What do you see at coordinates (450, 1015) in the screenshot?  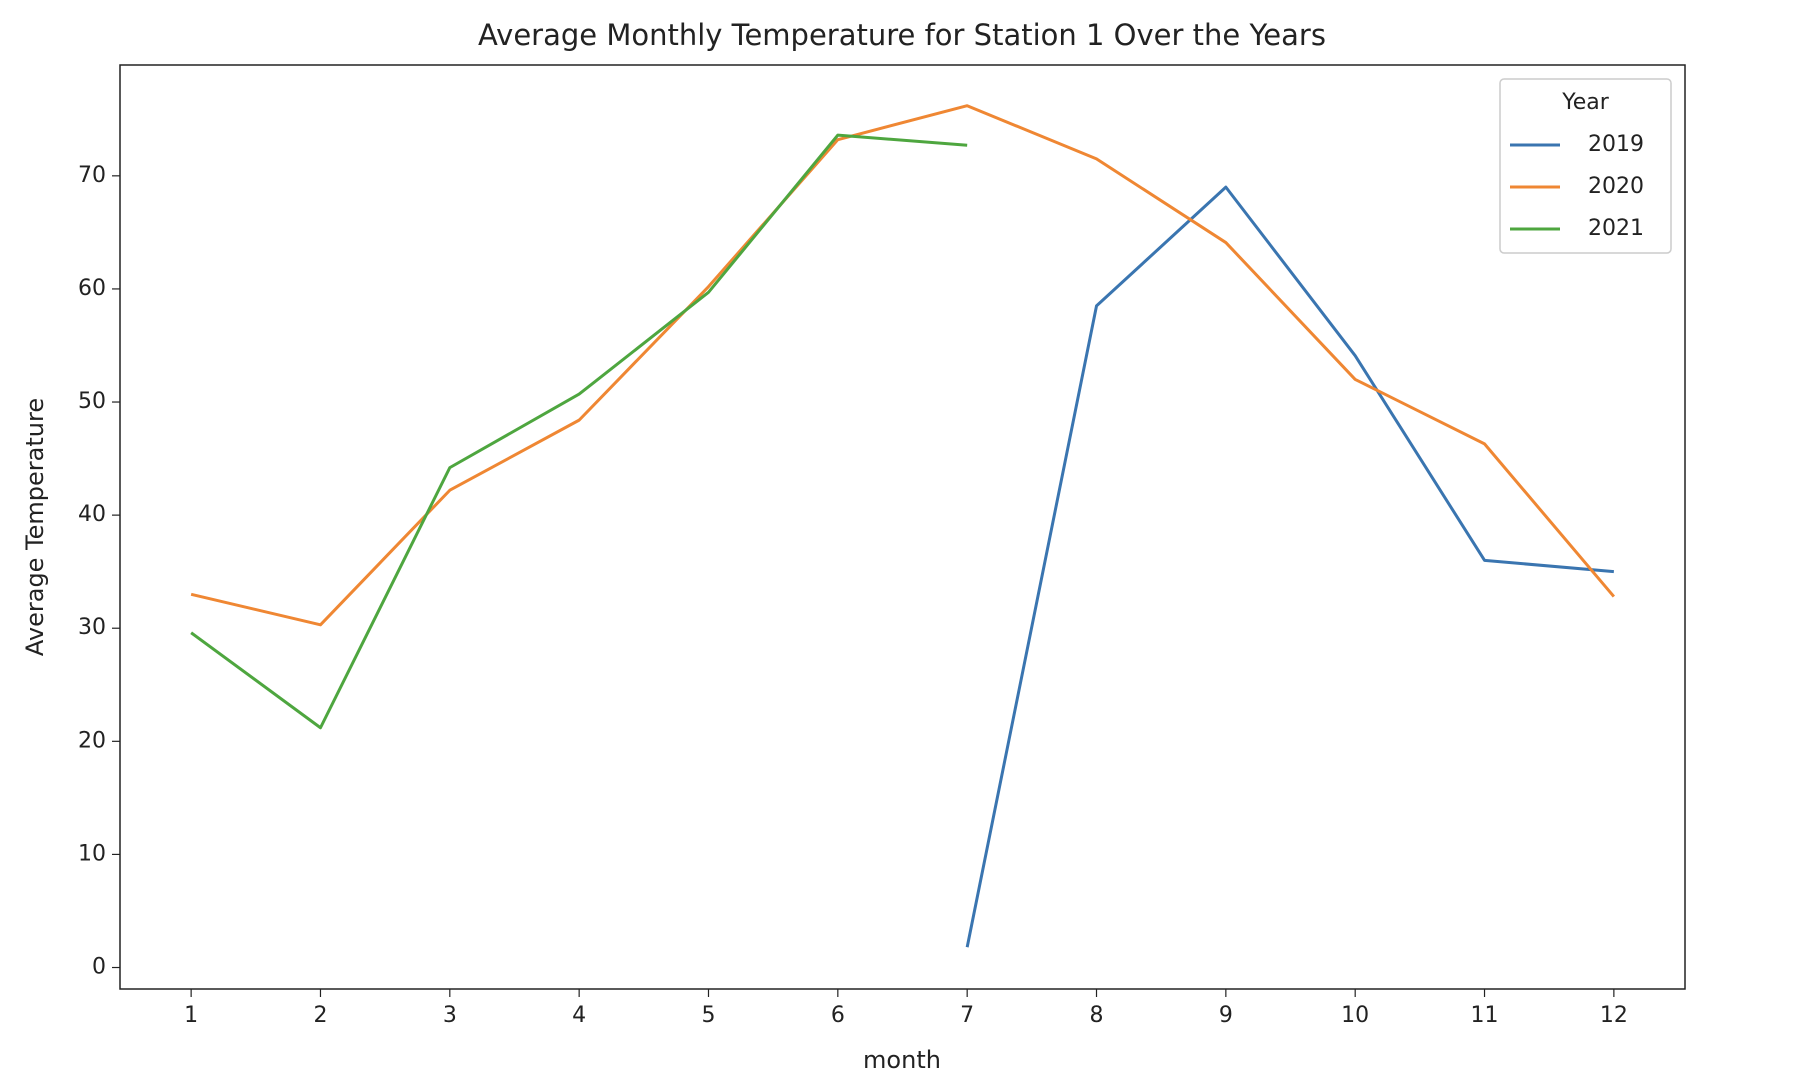 I see `x-tick-label: 3` at bounding box center [450, 1015].